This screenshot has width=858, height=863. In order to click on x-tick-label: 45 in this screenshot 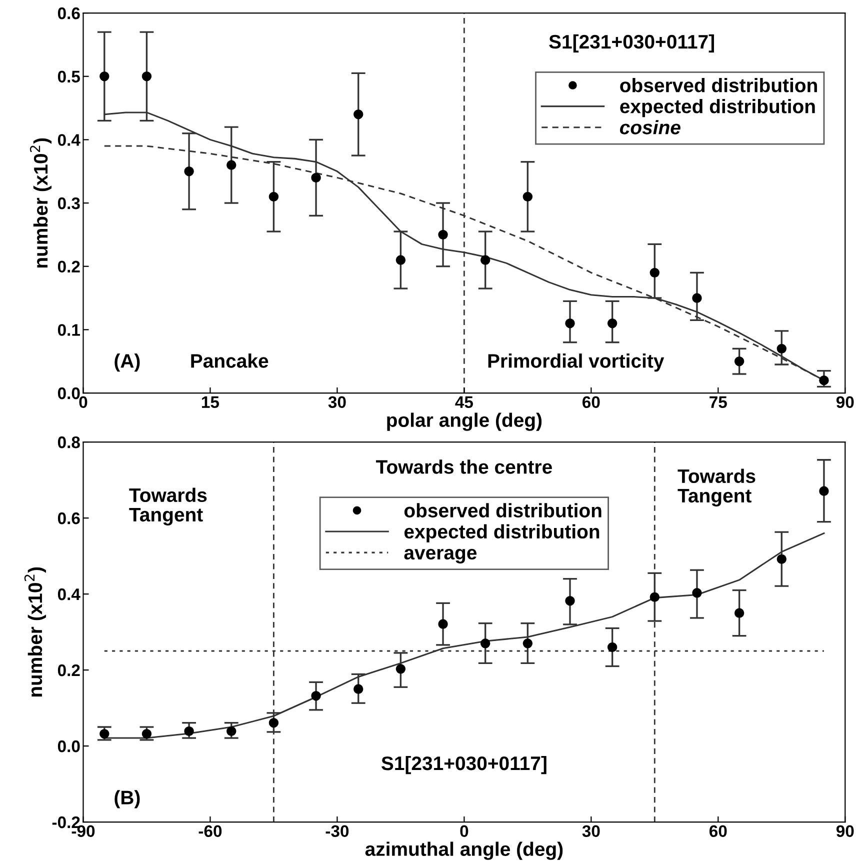, I will do `click(464, 402)`.